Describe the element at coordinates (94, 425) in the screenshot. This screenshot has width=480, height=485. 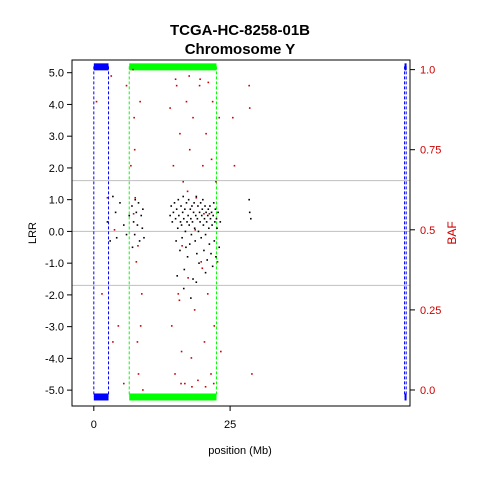
I see `x-tick-label: 0` at that location.